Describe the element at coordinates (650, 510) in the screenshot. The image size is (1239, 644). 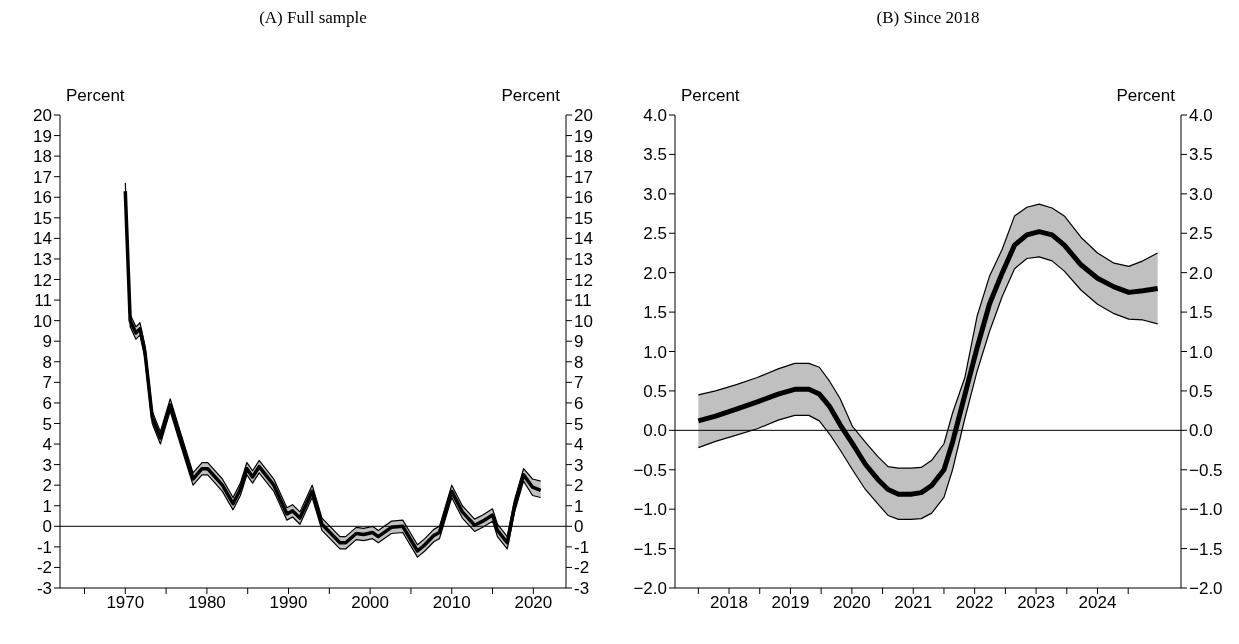
I see `y-tick-label: −1.0` at that location.